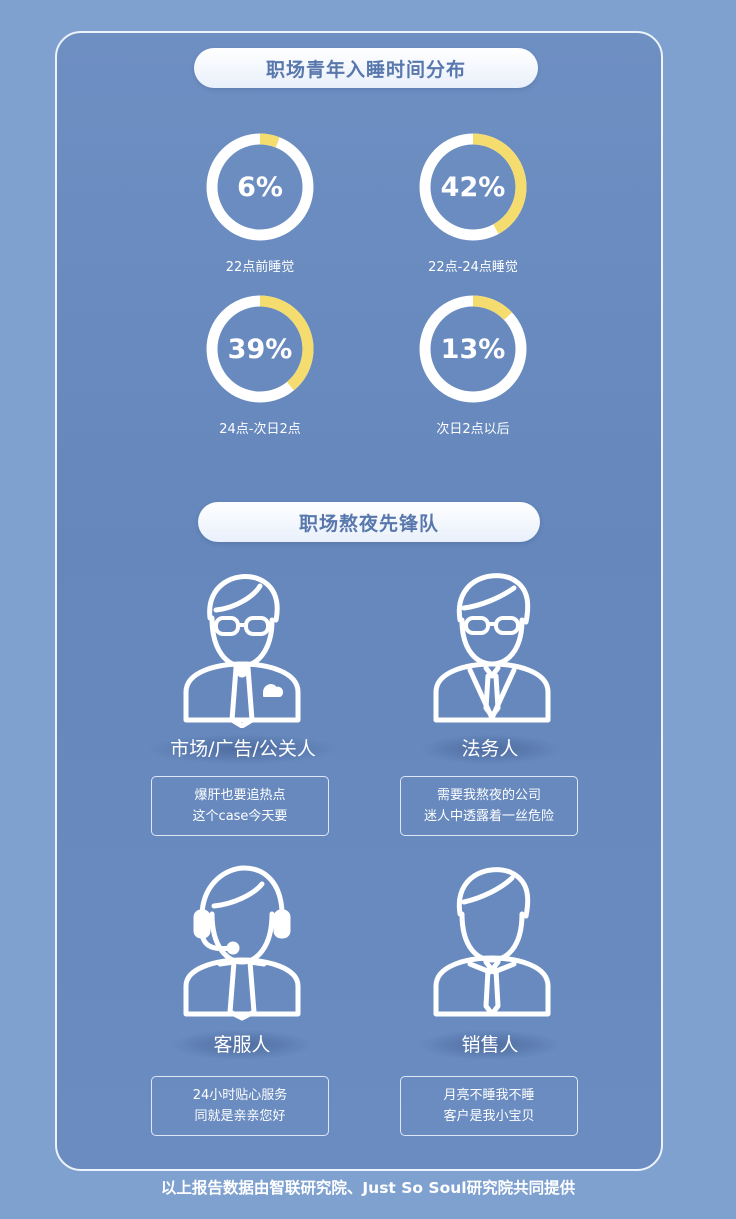  What do you see at coordinates (240, 1106) in the screenshot?
I see `quote-box-customer-service: 24小时贴心服务 同就是亲亲您好` at bounding box center [240, 1106].